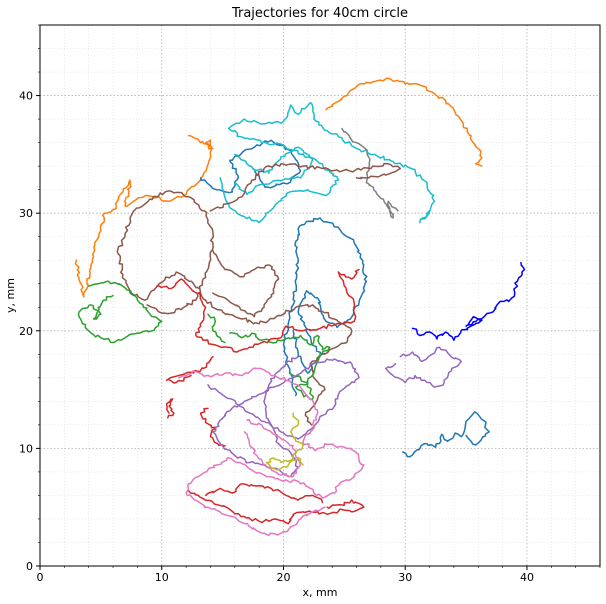 This screenshot has height=604, width=606. What do you see at coordinates (527, 577) in the screenshot?
I see `x-tick-label: 40` at bounding box center [527, 577].